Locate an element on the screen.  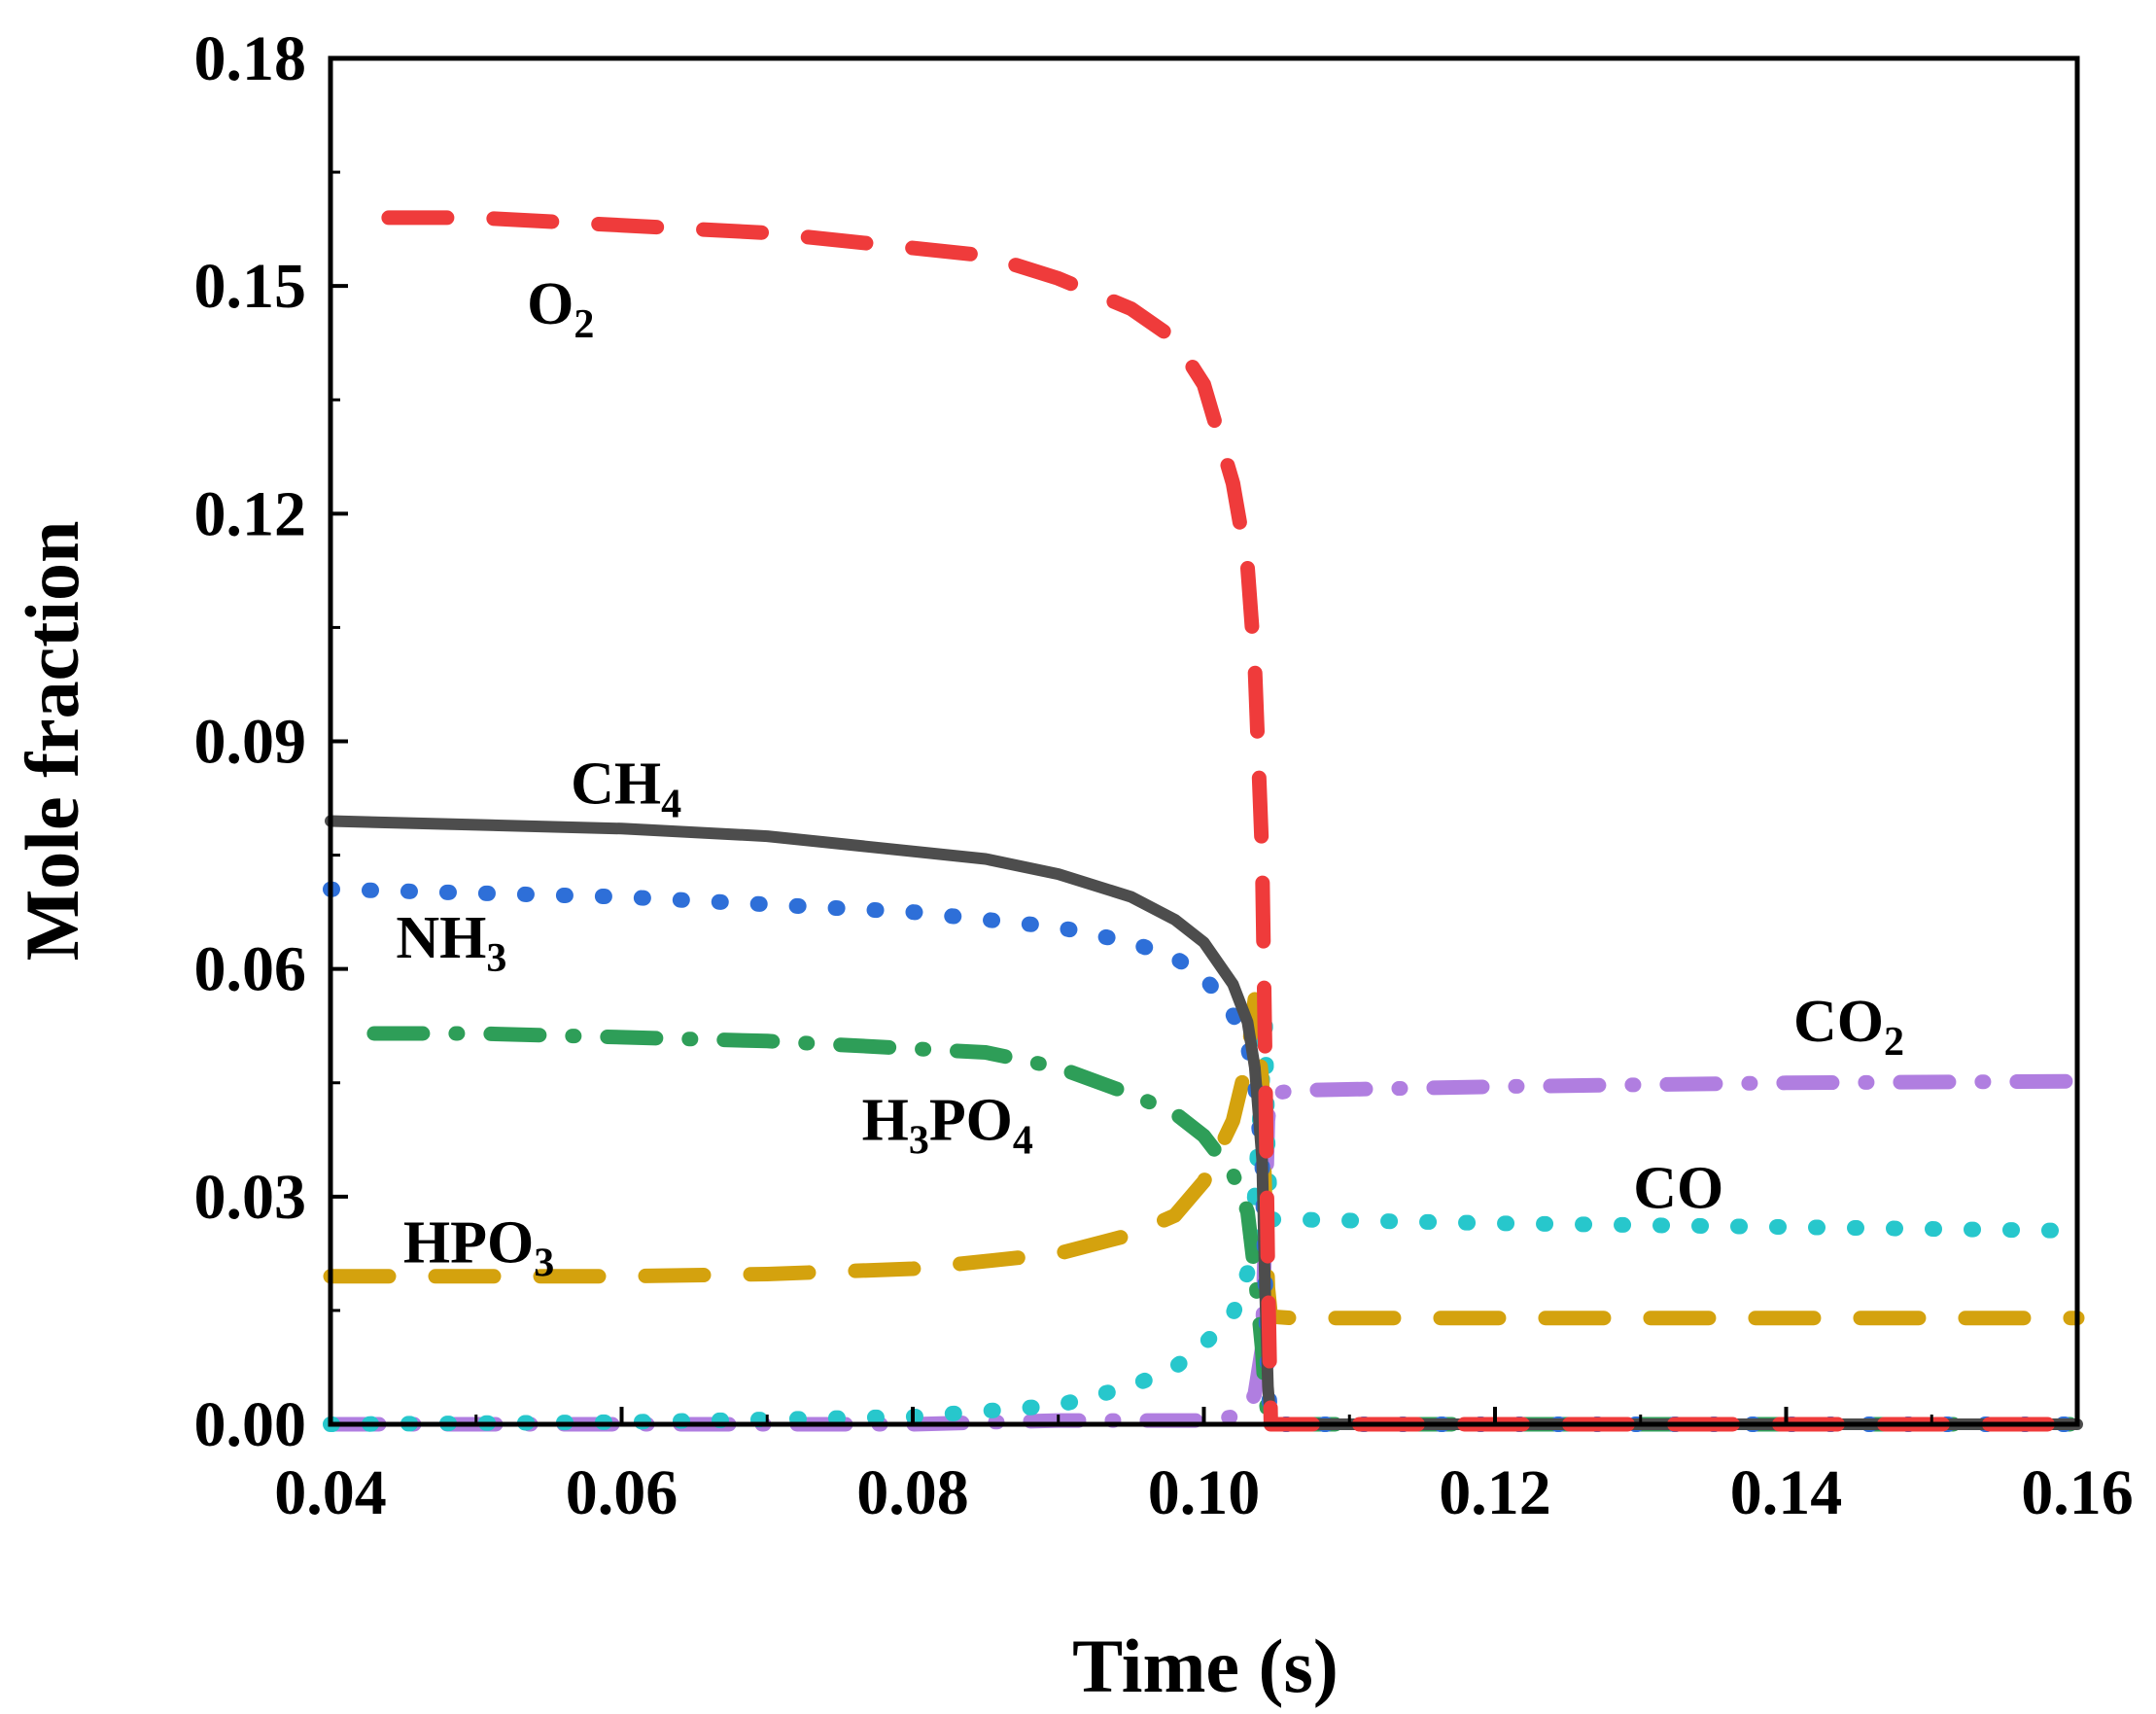
series-label-h3po4: H3PO4 is located at coordinates (947, 1125).